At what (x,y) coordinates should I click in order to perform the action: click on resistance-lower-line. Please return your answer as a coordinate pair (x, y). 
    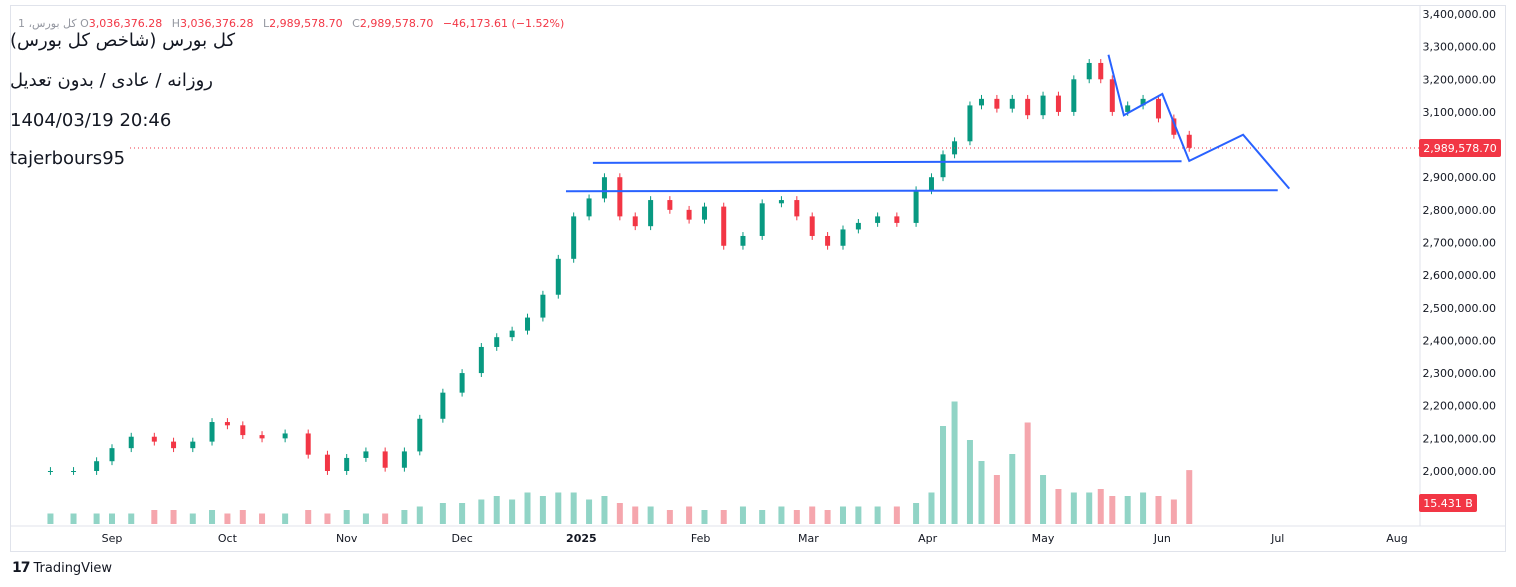
    Looking at the image, I should click on (921, 191).